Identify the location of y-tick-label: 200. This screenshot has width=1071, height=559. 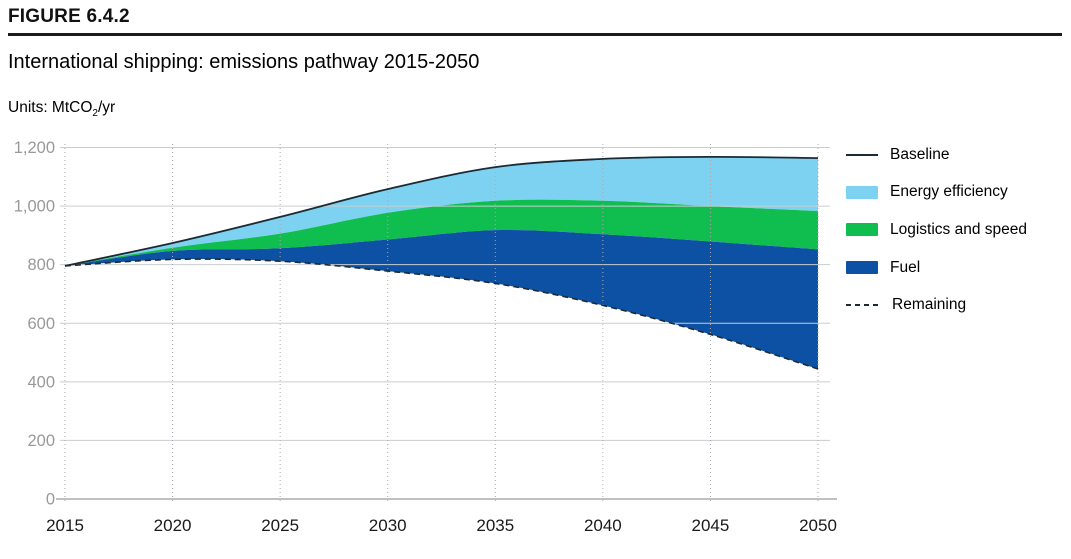
(41, 441).